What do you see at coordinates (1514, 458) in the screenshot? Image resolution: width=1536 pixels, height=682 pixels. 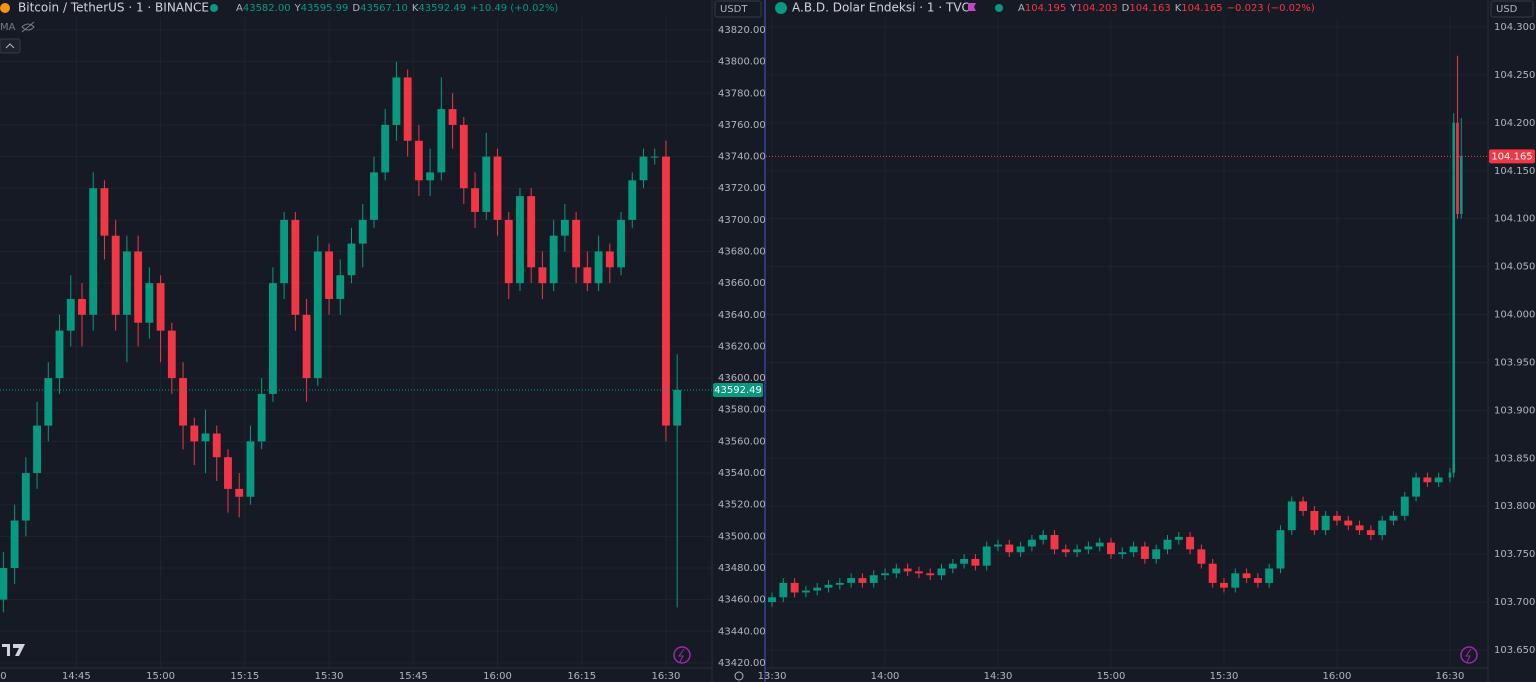 I see `y-tick-label: 103.850` at bounding box center [1514, 458].